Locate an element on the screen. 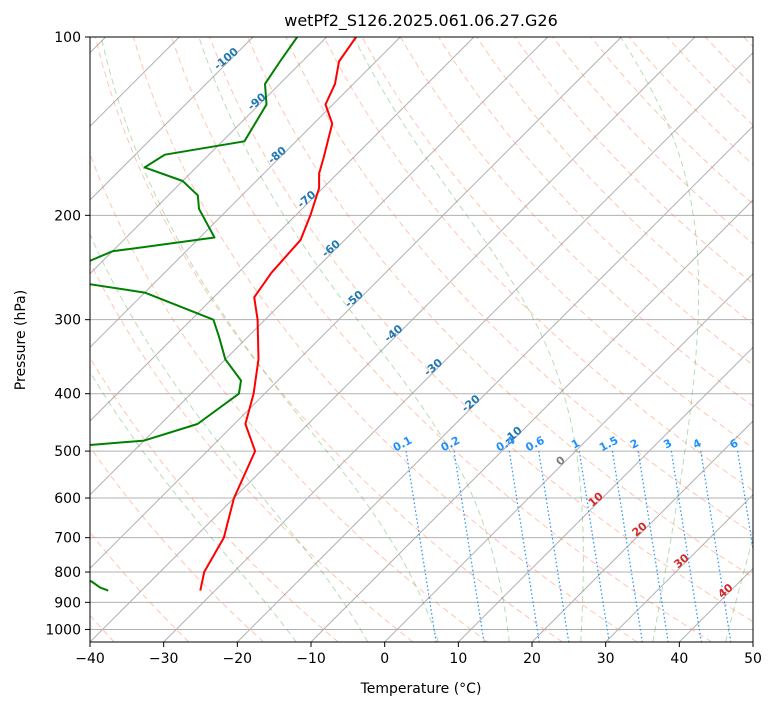 This screenshot has width=775, height=708. x-tick-label: 30 is located at coordinates (606, 659).